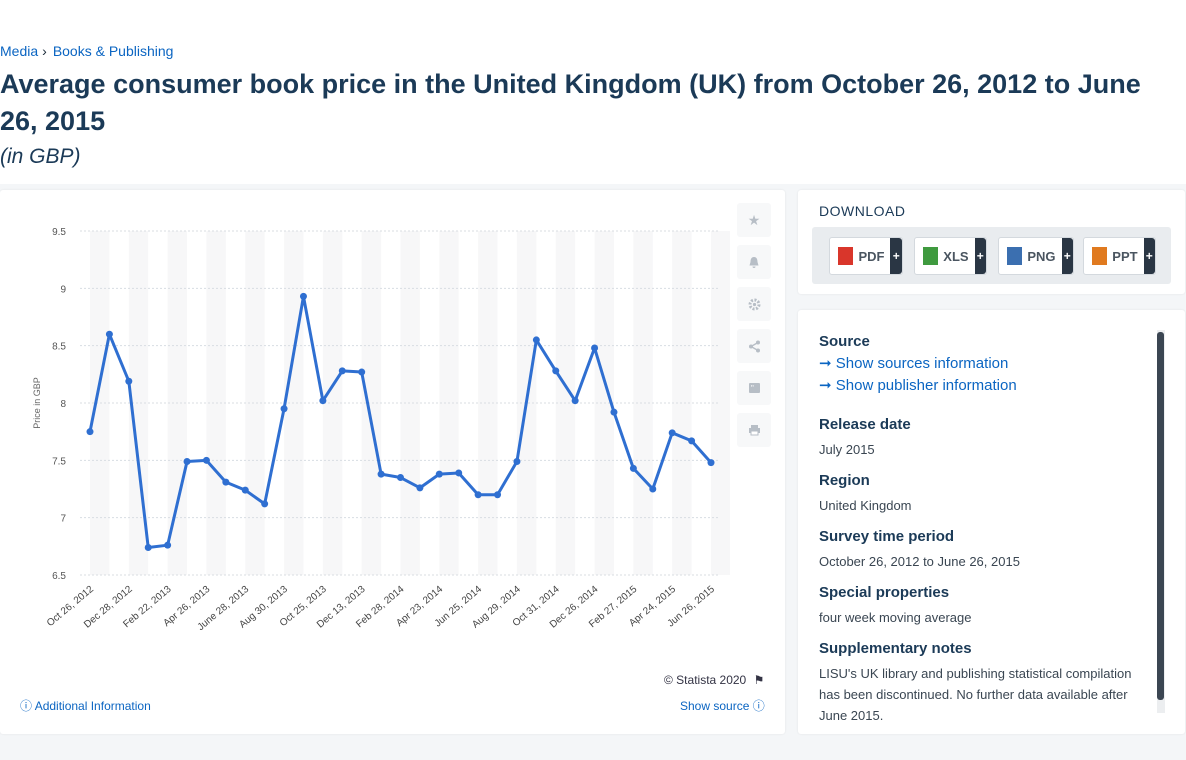 This screenshot has width=1186, height=760. Describe the element at coordinates (1160, 516) in the screenshot. I see `info-scrollbar-thumb` at that location.